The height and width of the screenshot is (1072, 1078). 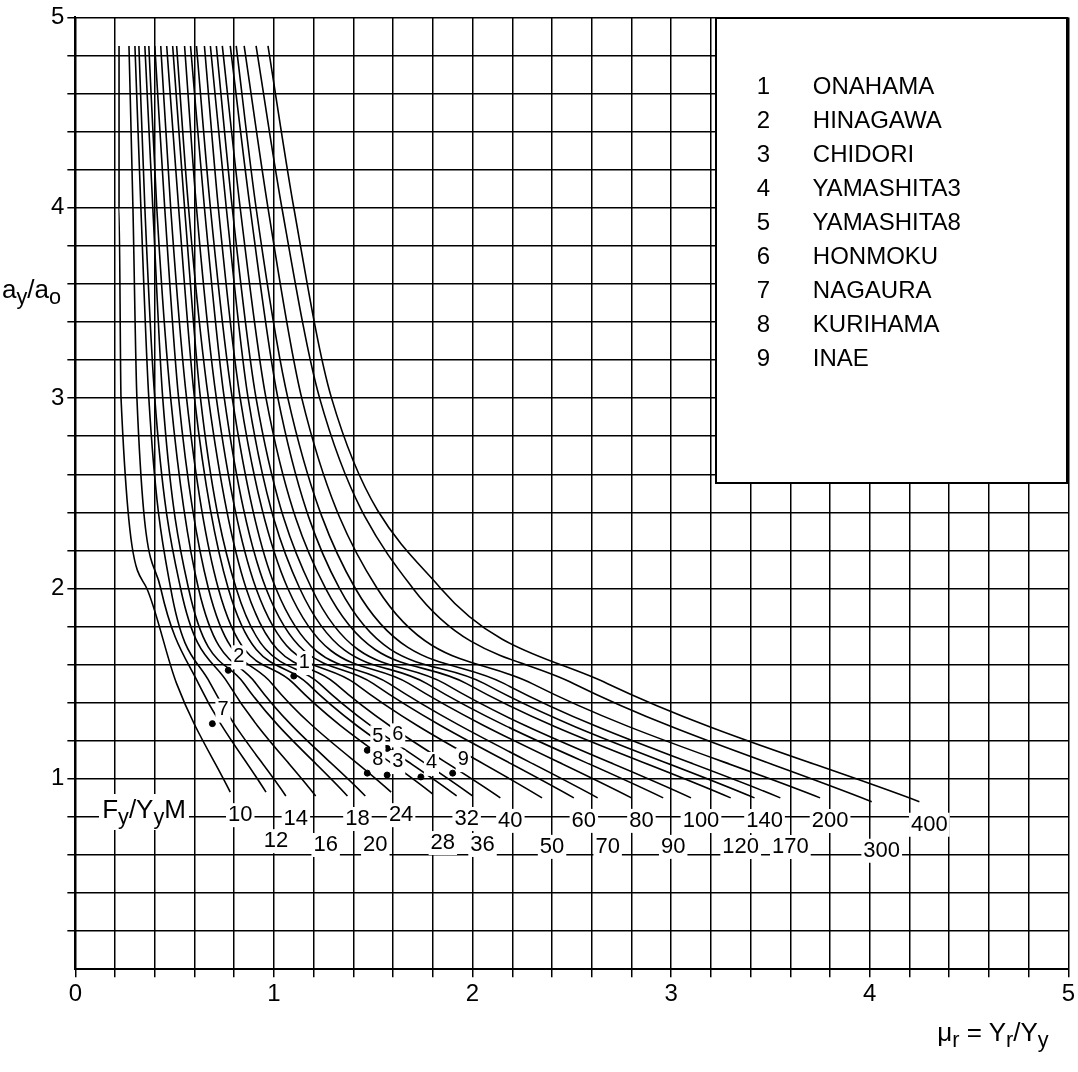 What do you see at coordinates (75, 993) in the screenshot?
I see `x-tick-label: 0` at bounding box center [75, 993].